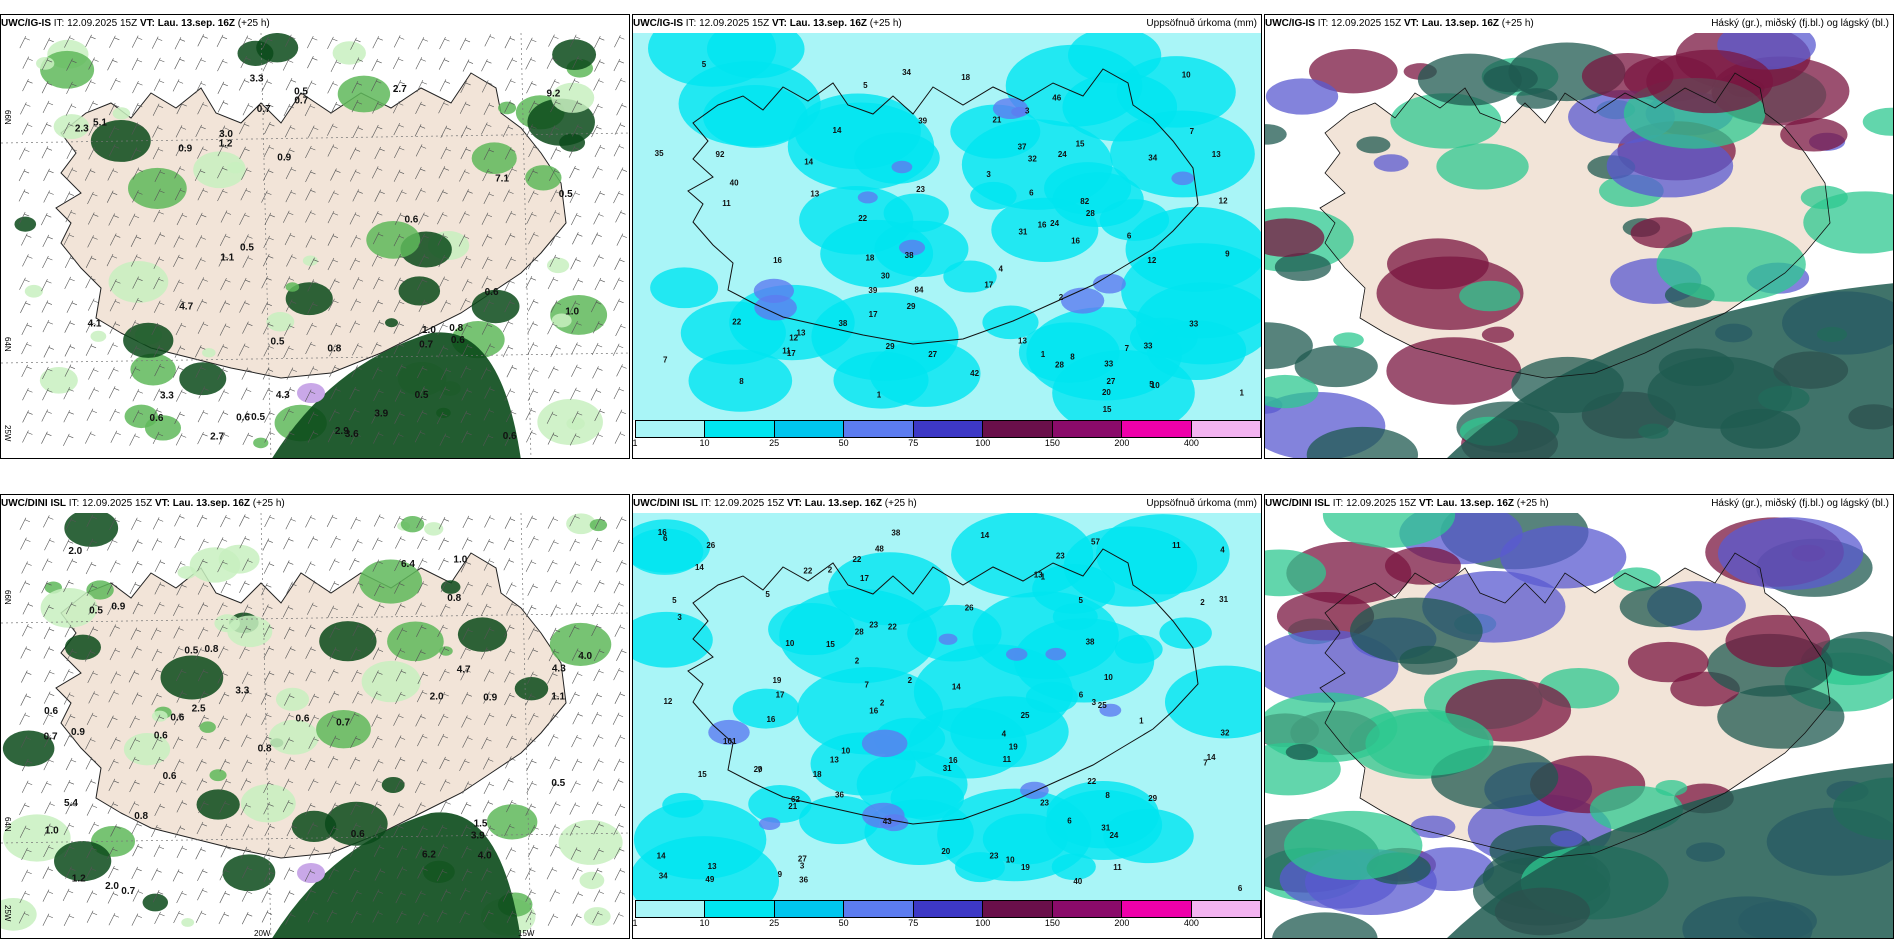  Describe the element at coordinates (1579, 245) in the screenshot. I see `cloud-map` at that location.